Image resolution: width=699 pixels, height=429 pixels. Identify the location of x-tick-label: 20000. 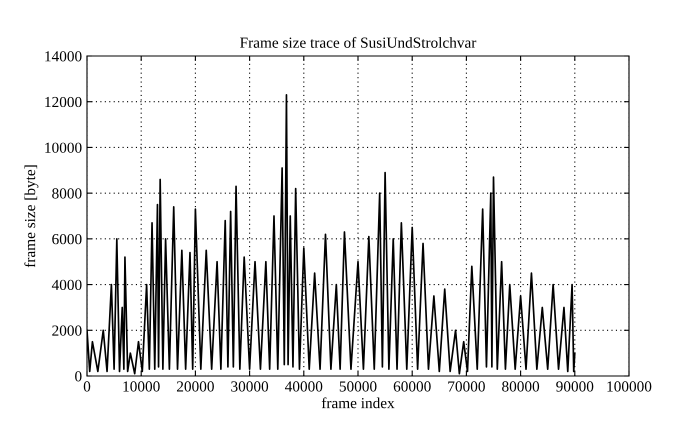
(195, 386).